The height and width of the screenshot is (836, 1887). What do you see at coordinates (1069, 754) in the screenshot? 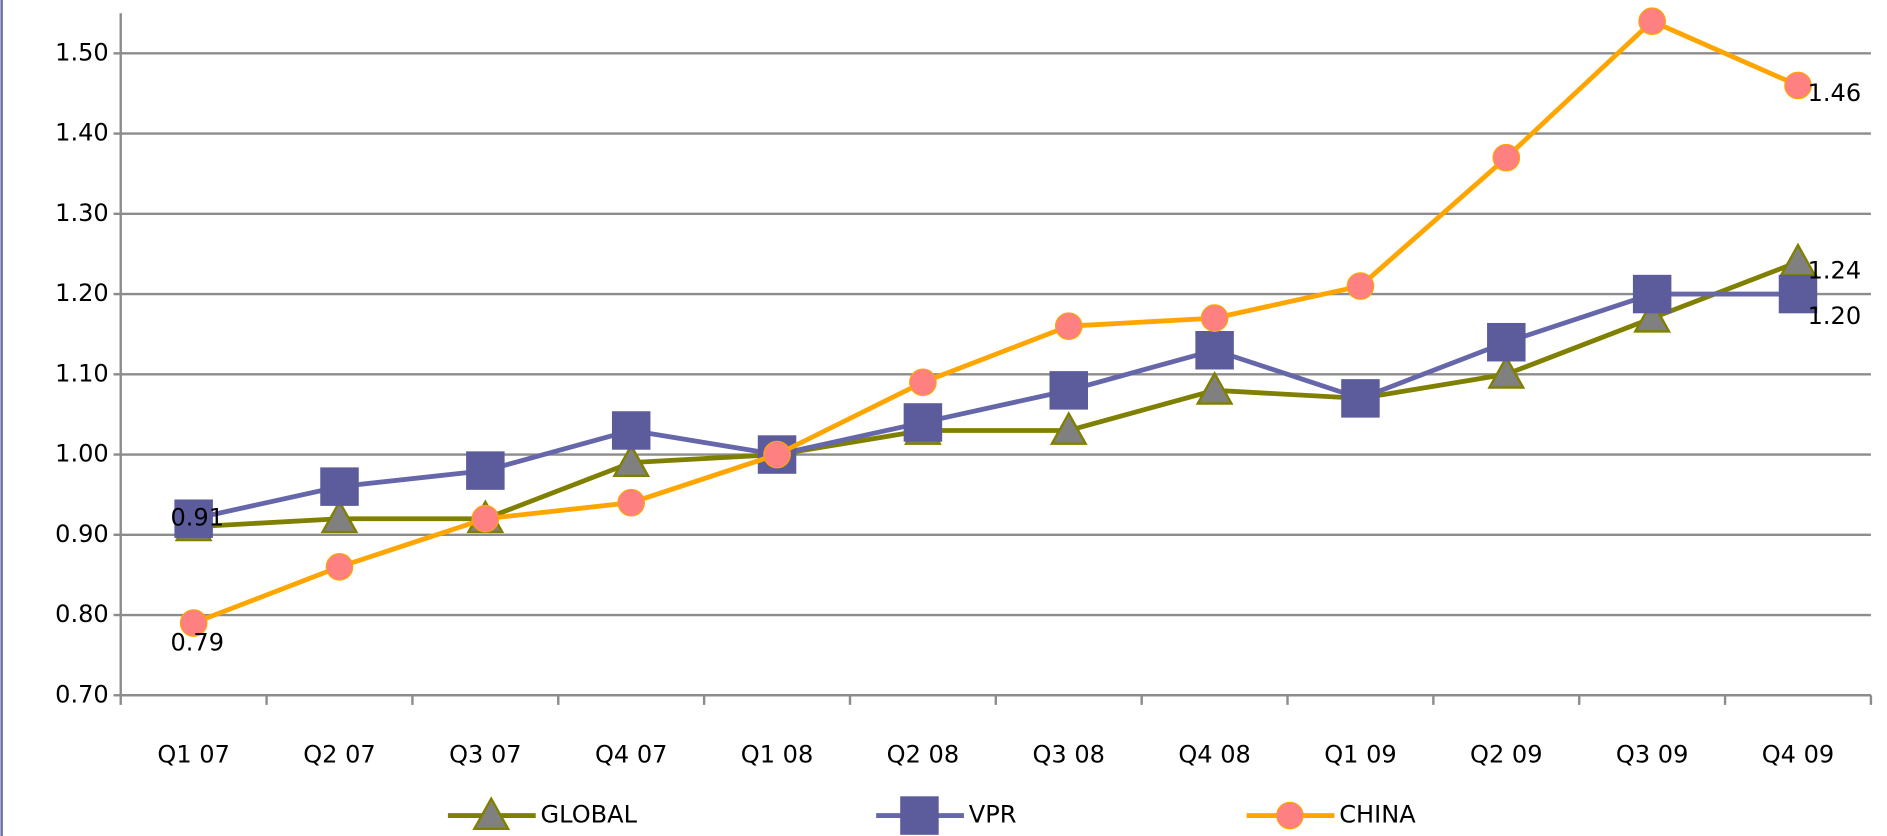
I see `x-tick-label: Q3 08` at bounding box center [1069, 754].